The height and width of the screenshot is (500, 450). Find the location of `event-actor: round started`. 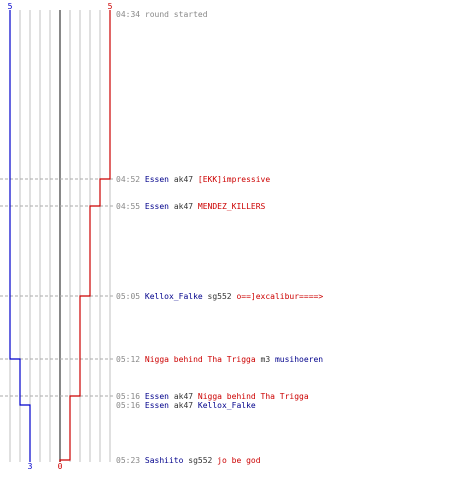

event-actor: round started is located at coordinates (174, 14).